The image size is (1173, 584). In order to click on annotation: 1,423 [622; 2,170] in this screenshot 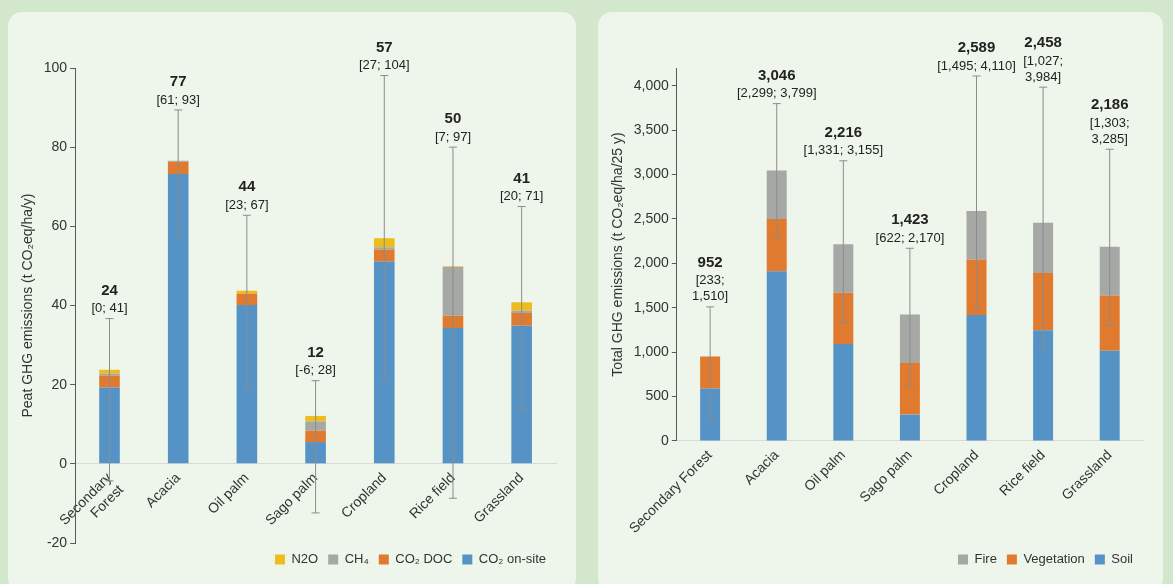, I will do `click(910, 227)`.